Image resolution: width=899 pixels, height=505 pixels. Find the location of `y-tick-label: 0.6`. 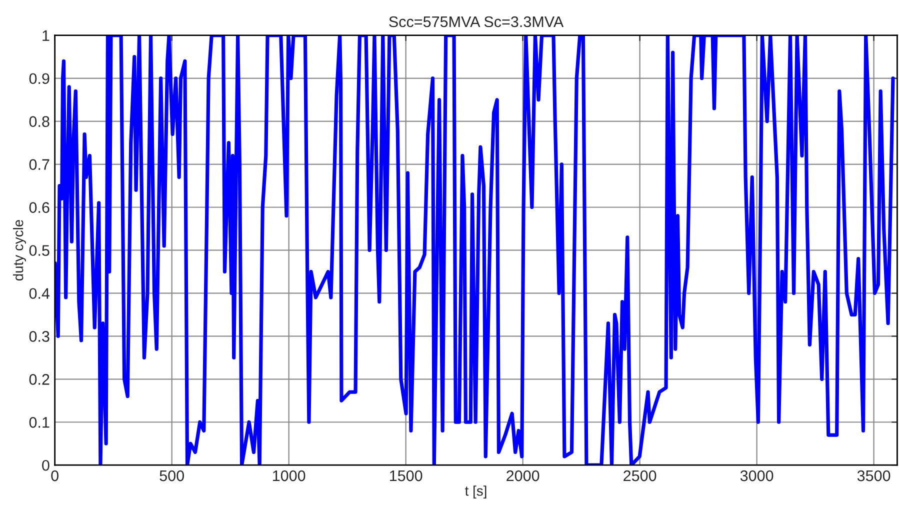

y-tick-label: 0.6 is located at coordinates (39, 207).